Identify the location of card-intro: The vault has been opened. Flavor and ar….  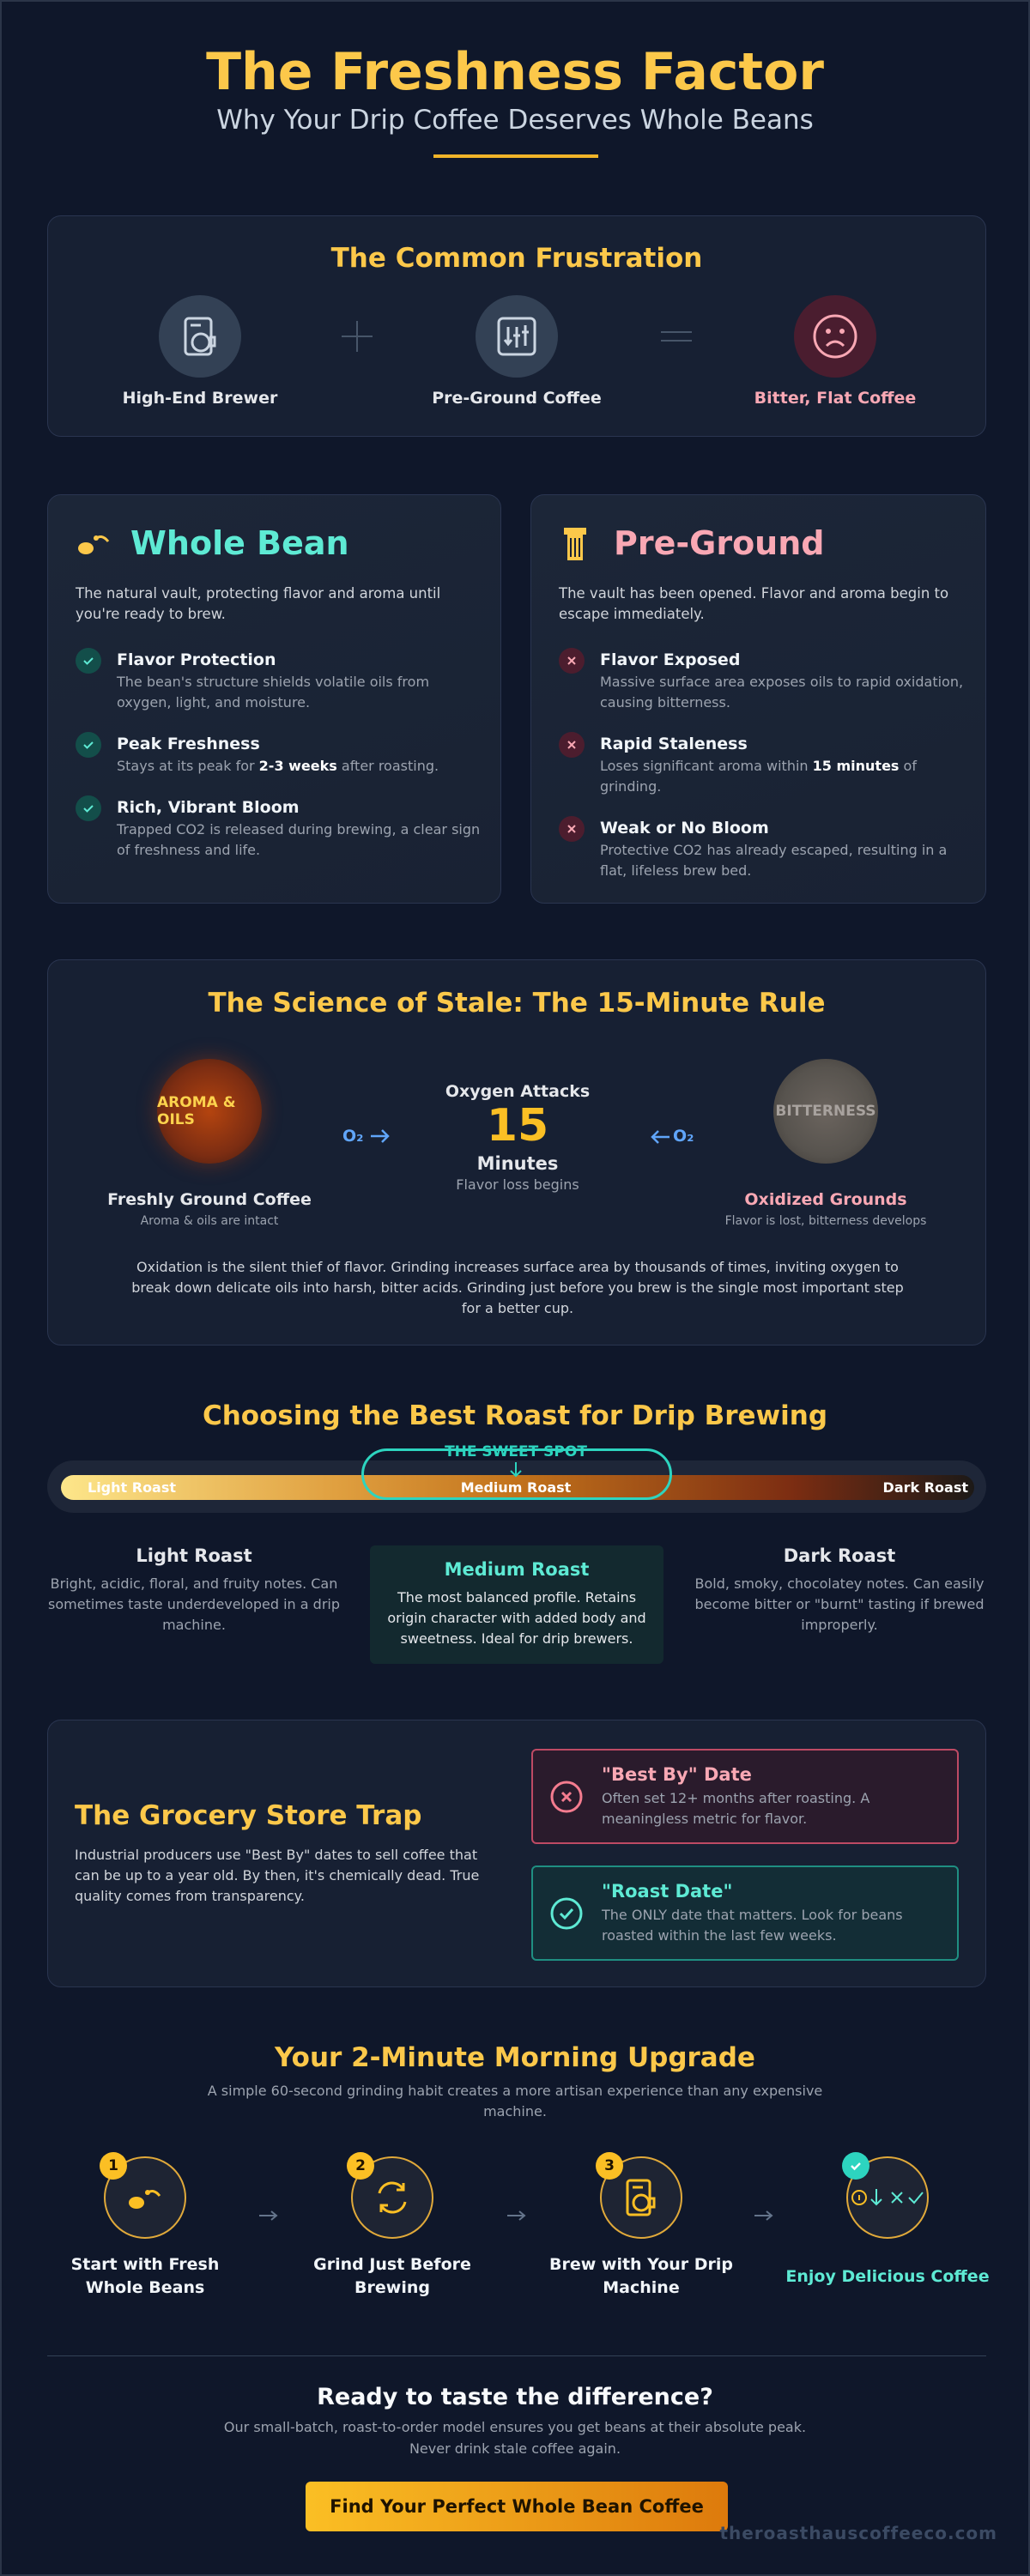
(754, 603).